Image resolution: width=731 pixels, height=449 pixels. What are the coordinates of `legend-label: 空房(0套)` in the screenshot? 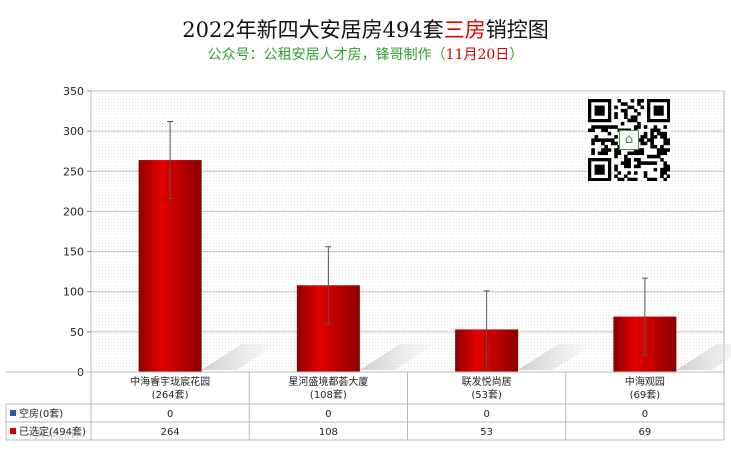 It's located at (41, 413).